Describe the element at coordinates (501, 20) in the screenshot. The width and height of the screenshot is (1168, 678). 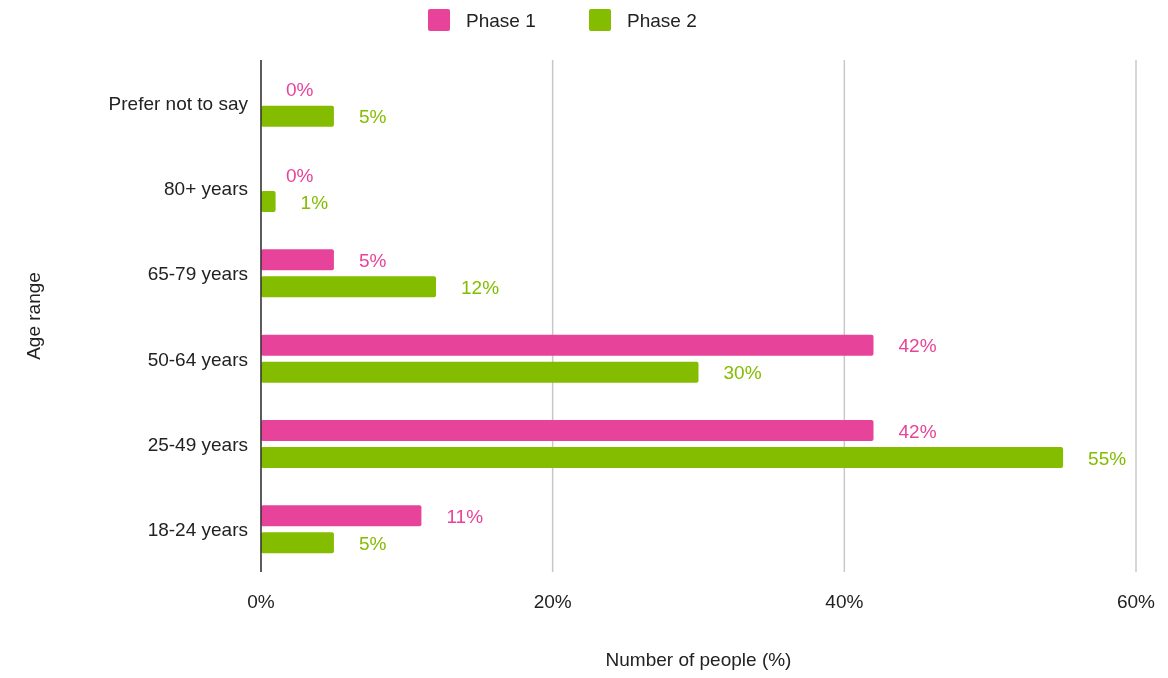
I see `legend-label: Phase 1` at that location.